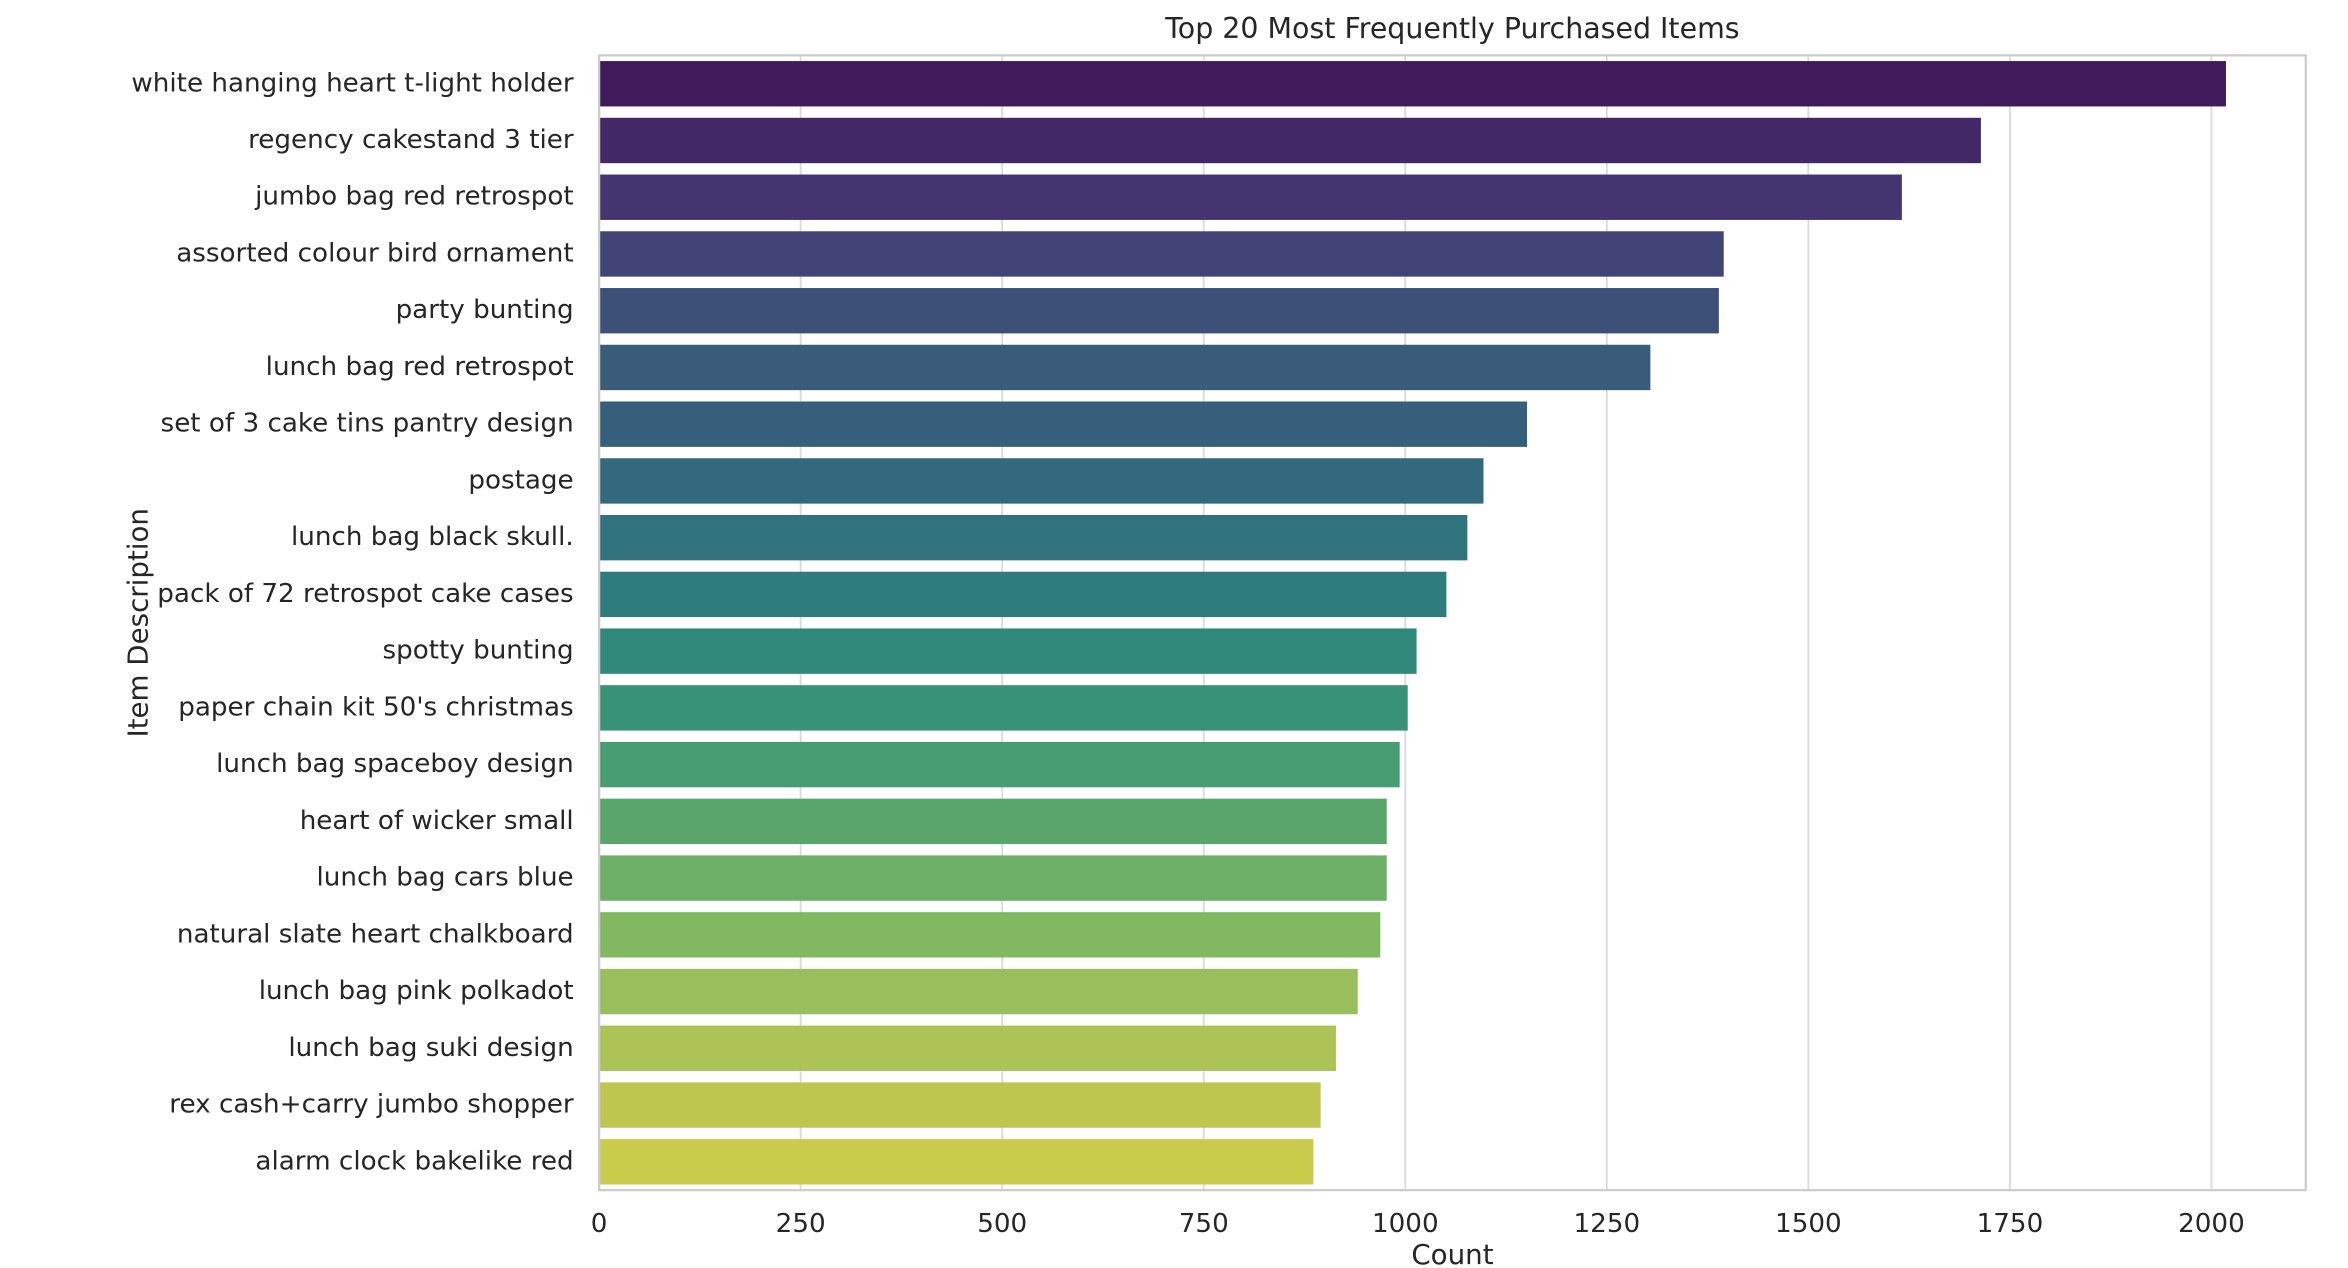 Image resolution: width=2348 pixels, height=1268 pixels. What do you see at coordinates (374, 253) in the screenshot?
I see `y-tick-label: assorted colour bird ornament` at bounding box center [374, 253].